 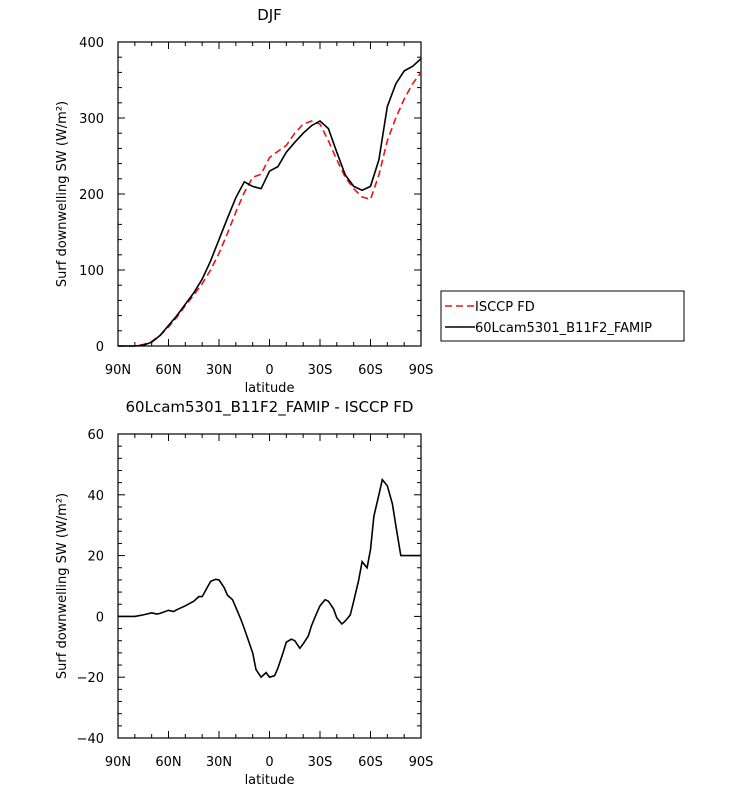 I want to click on legend-entry: ISCCP FD, so click(x=505, y=307).